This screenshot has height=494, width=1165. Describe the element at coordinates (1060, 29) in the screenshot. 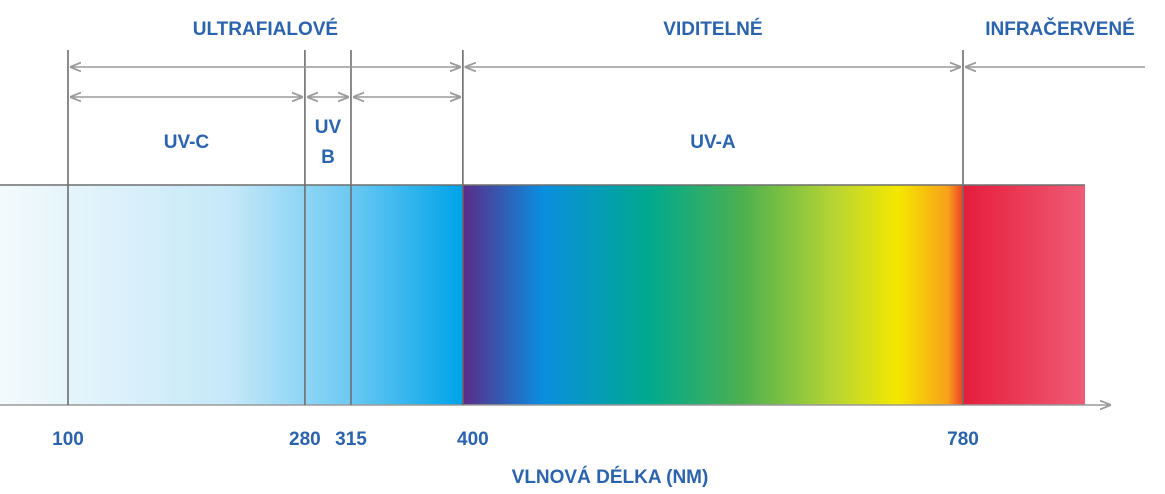

I see `region-label: INFRAČERVENÉ` at that location.